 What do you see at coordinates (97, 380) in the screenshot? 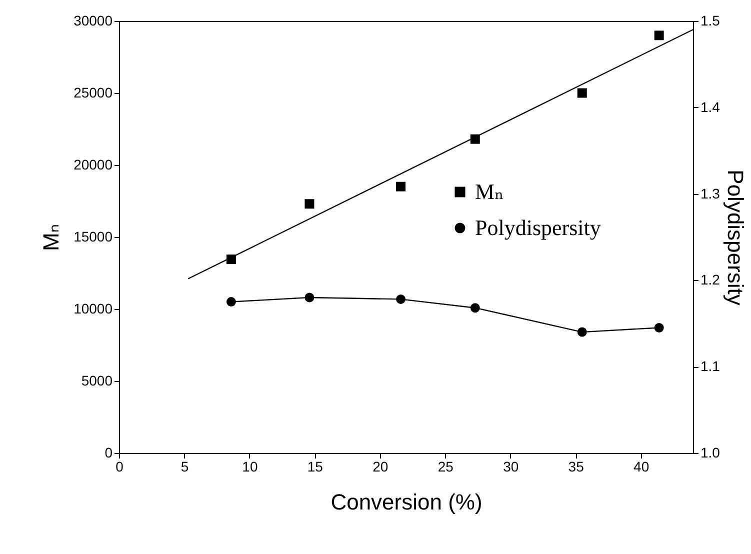
I see `y-tick-label: 5000` at bounding box center [97, 380].